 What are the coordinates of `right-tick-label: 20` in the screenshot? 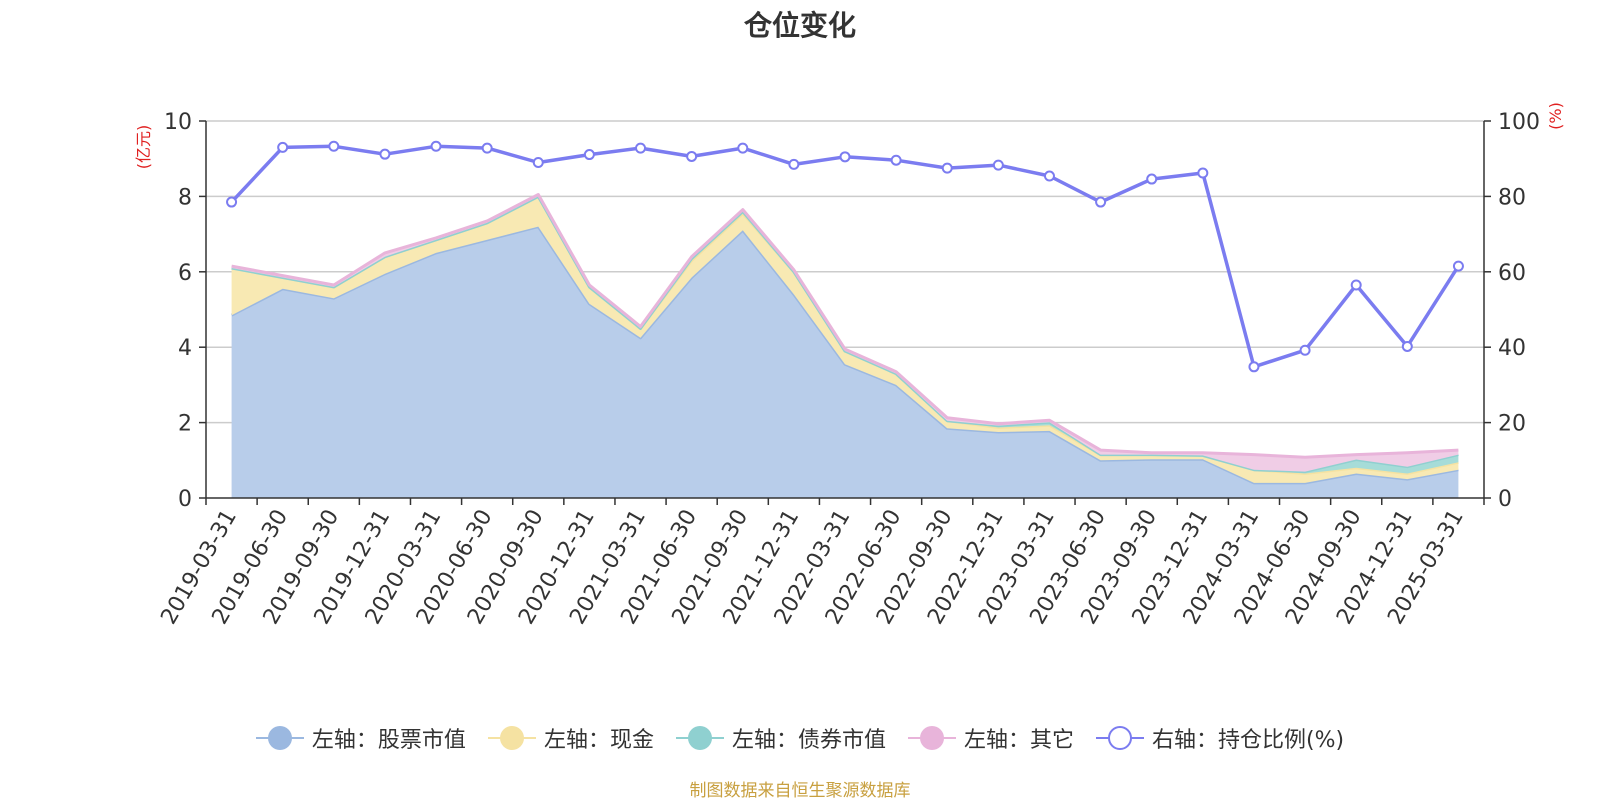 It's located at (1512, 424).